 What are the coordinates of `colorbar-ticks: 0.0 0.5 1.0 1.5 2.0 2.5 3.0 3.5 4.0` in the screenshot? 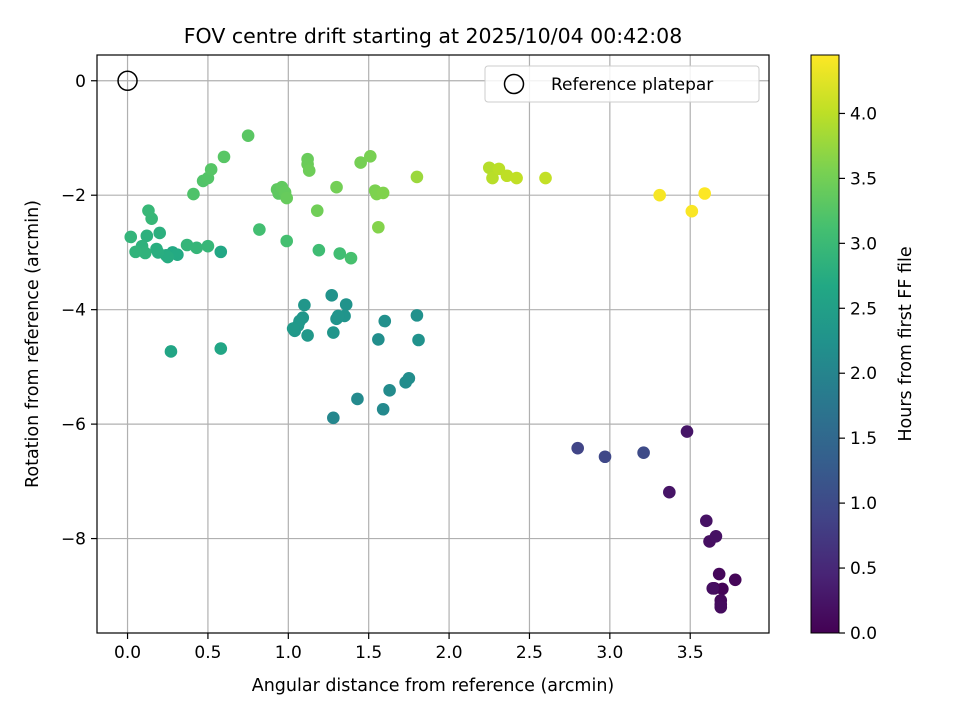 It's located at (858, 374).